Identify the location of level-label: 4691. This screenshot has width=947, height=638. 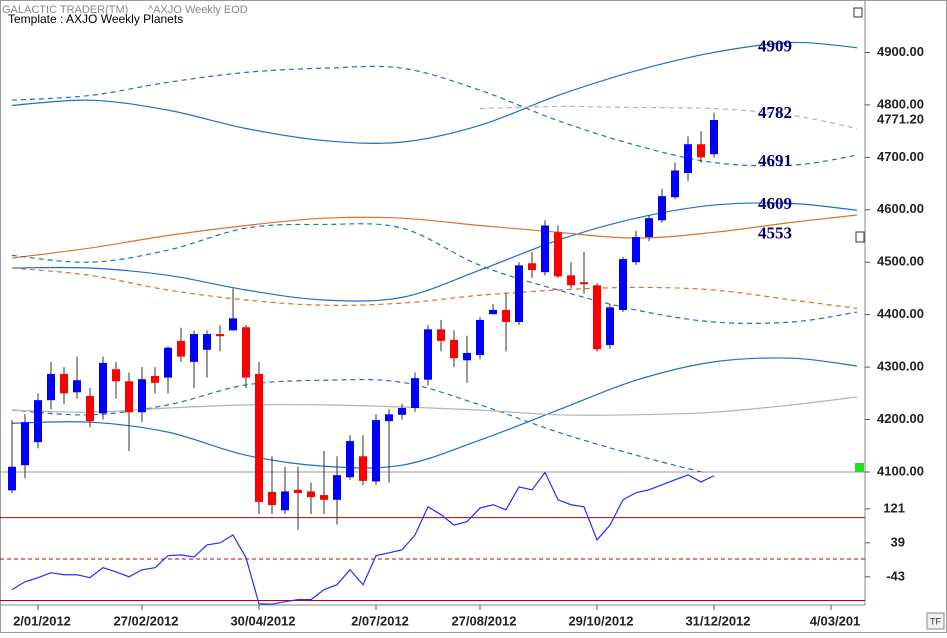
(775, 160).